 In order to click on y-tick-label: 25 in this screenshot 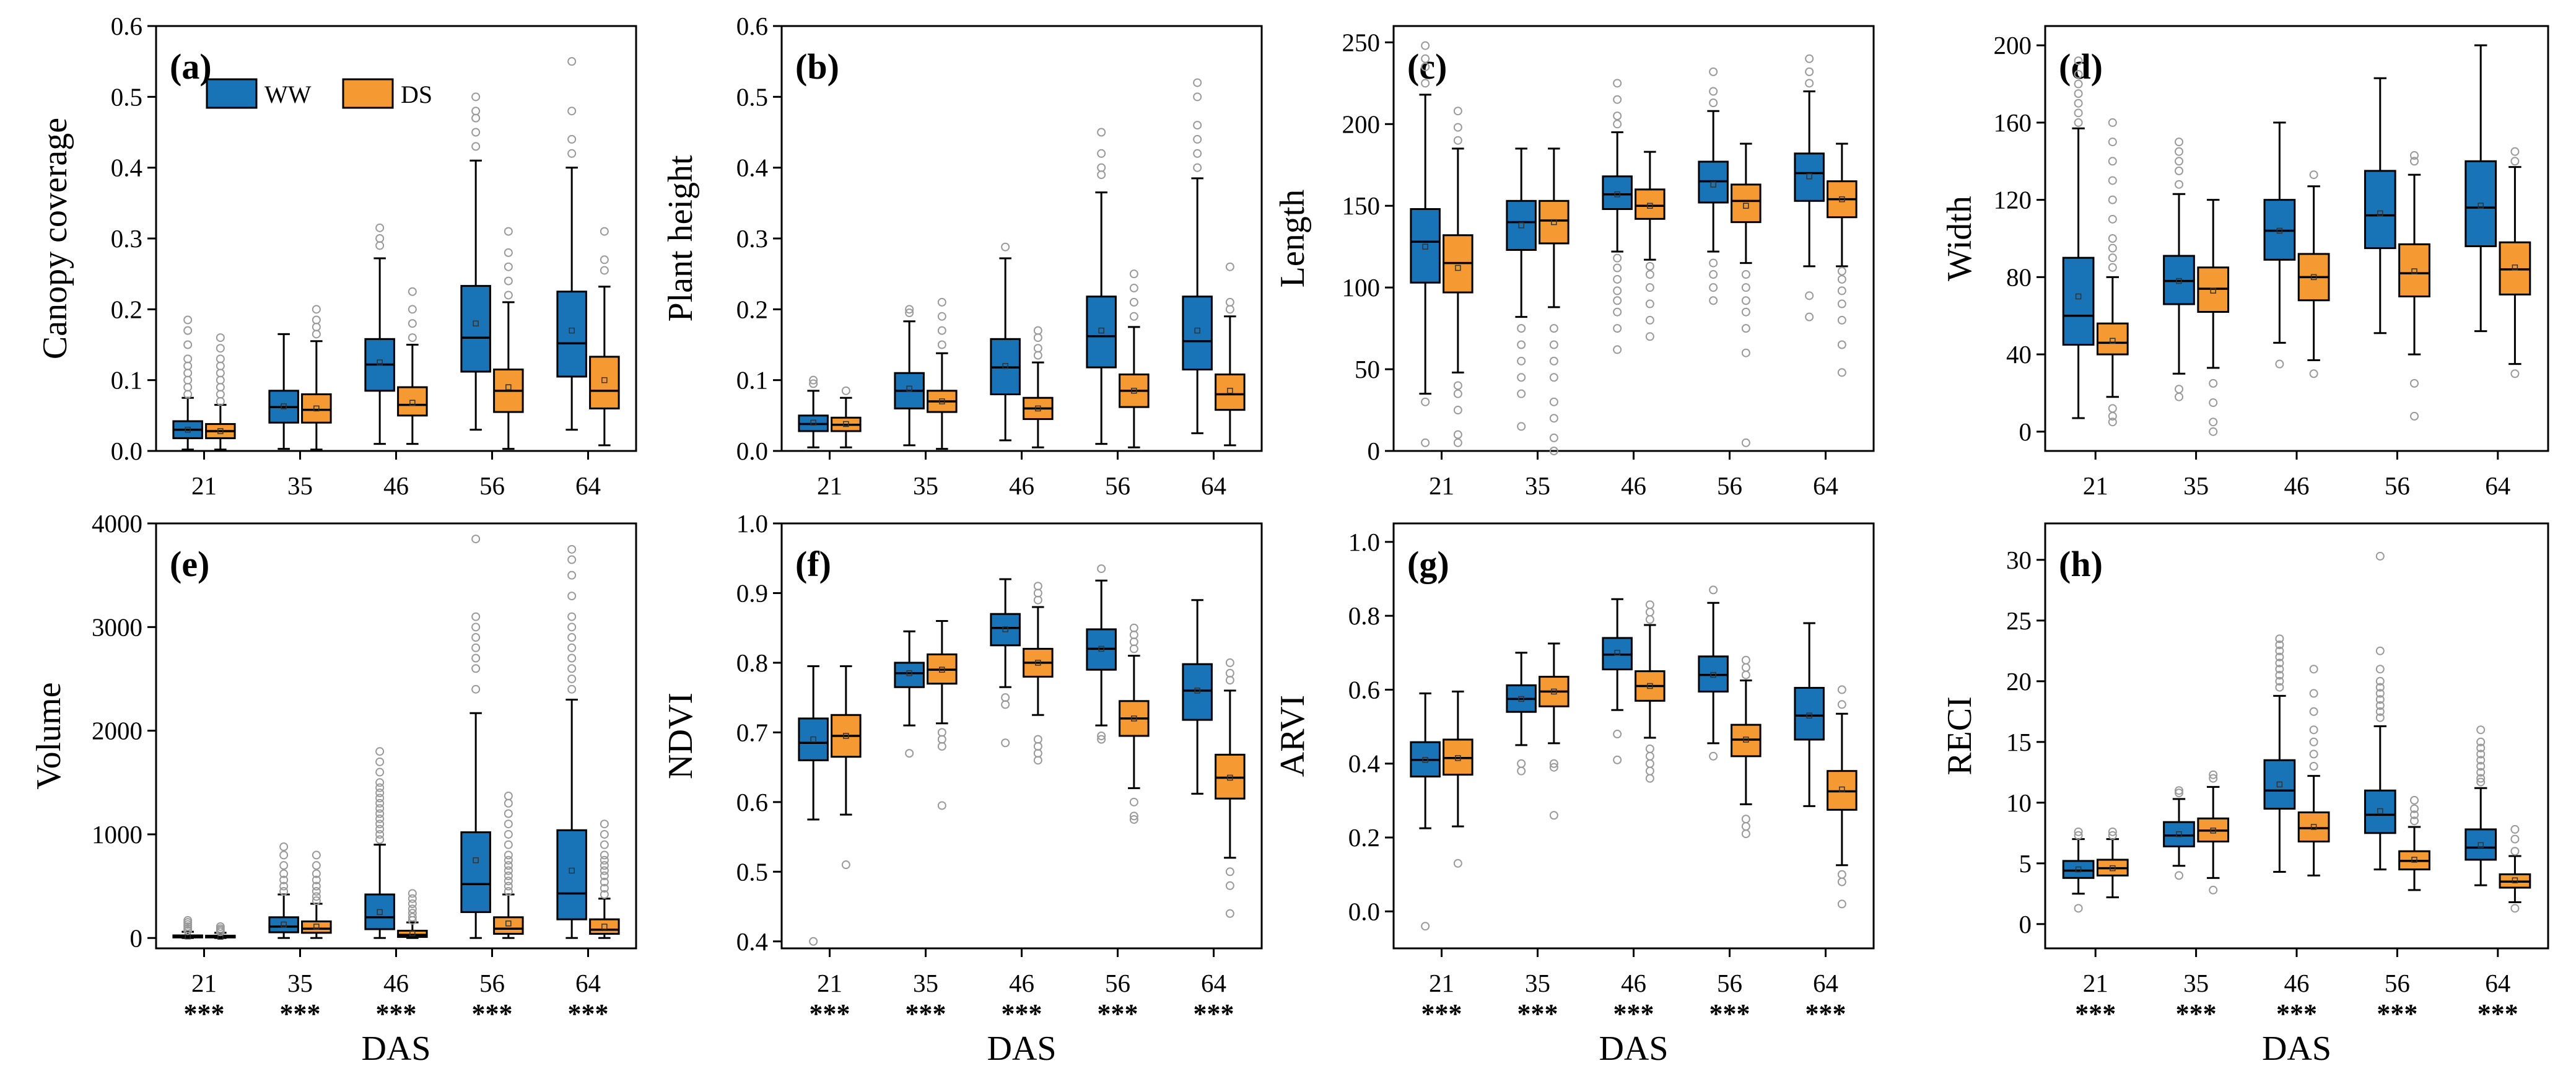, I will do `click(2019, 620)`.